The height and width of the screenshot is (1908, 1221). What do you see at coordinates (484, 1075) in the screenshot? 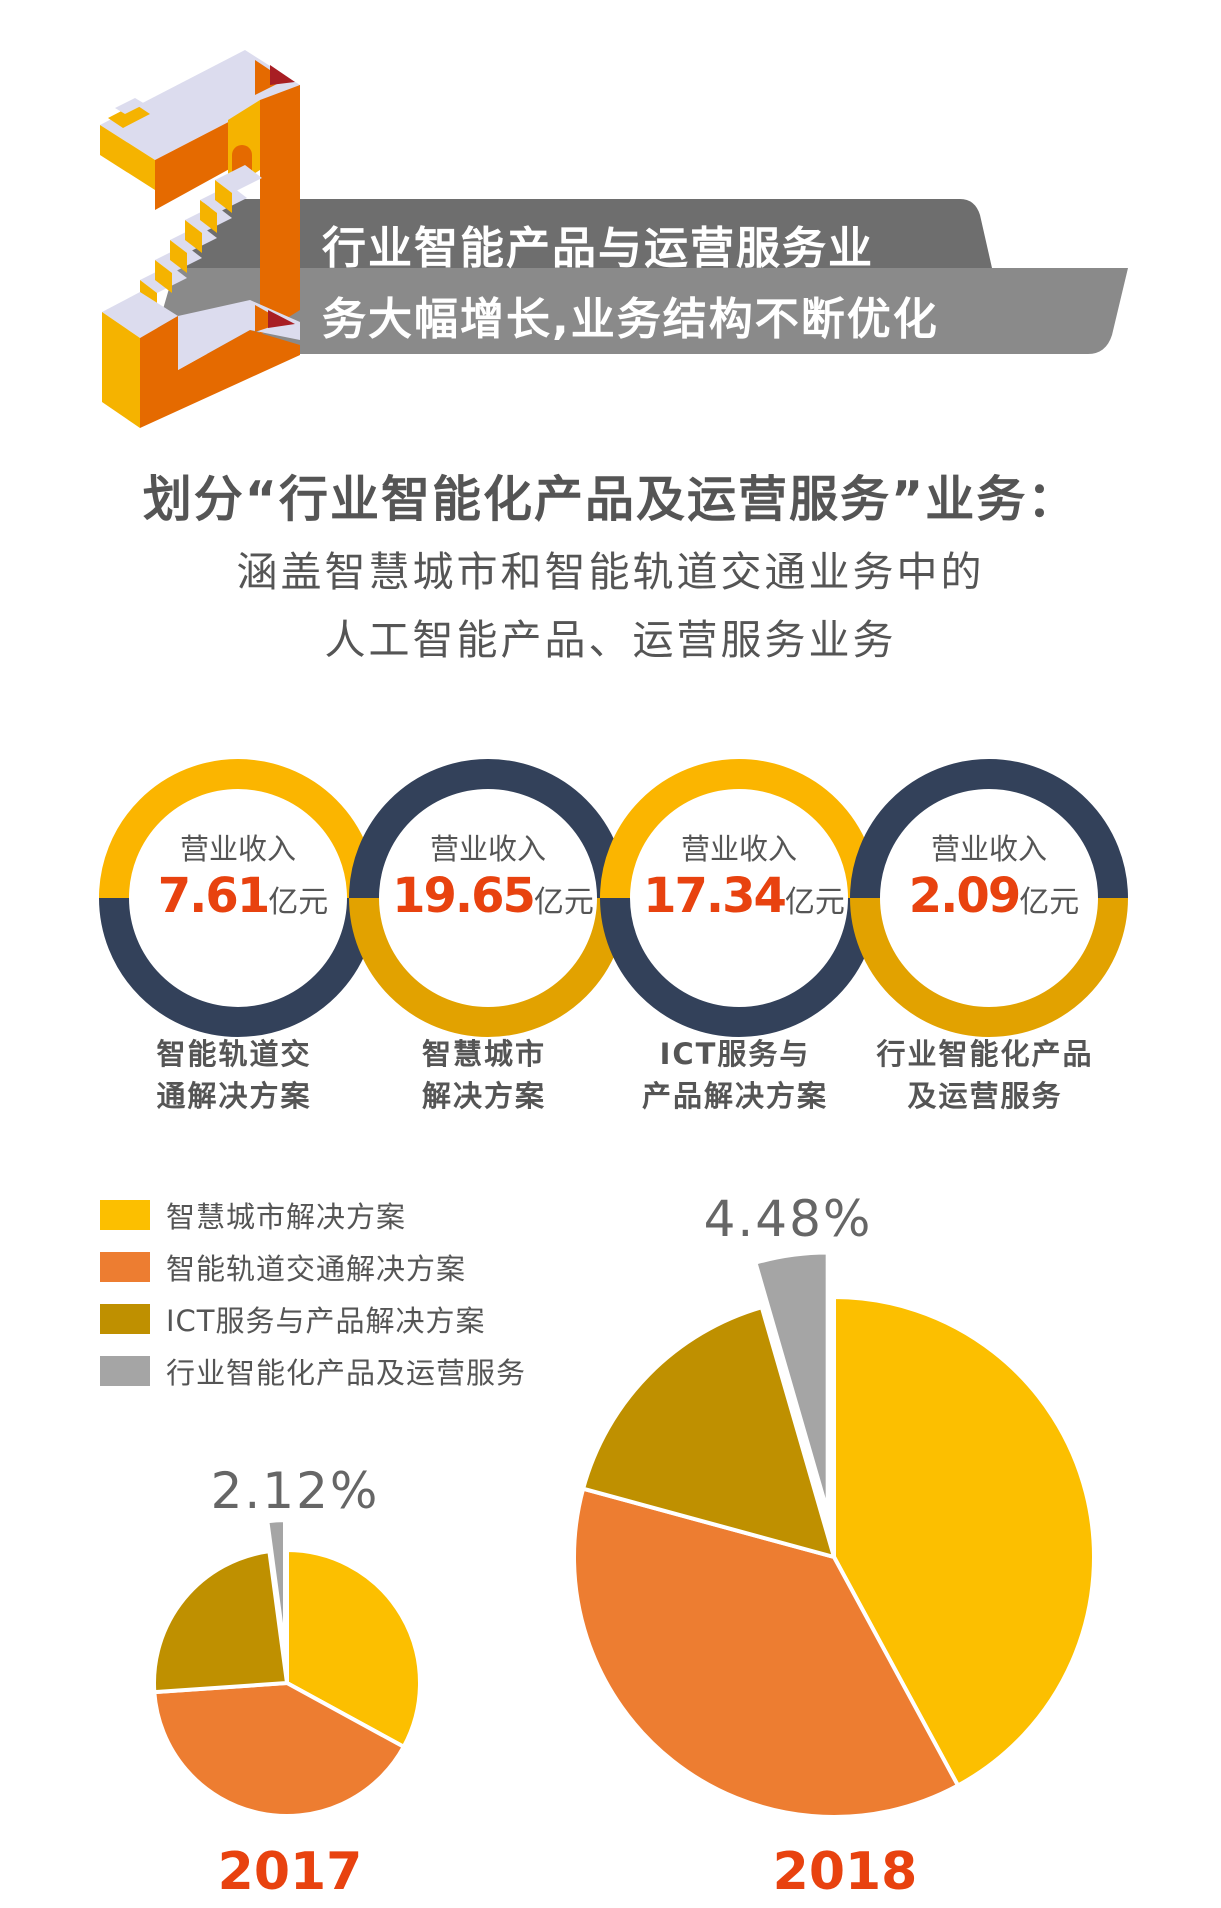
I see `ring-category-name: 智慧城市 解决方案` at bounding box center [484, 1075].